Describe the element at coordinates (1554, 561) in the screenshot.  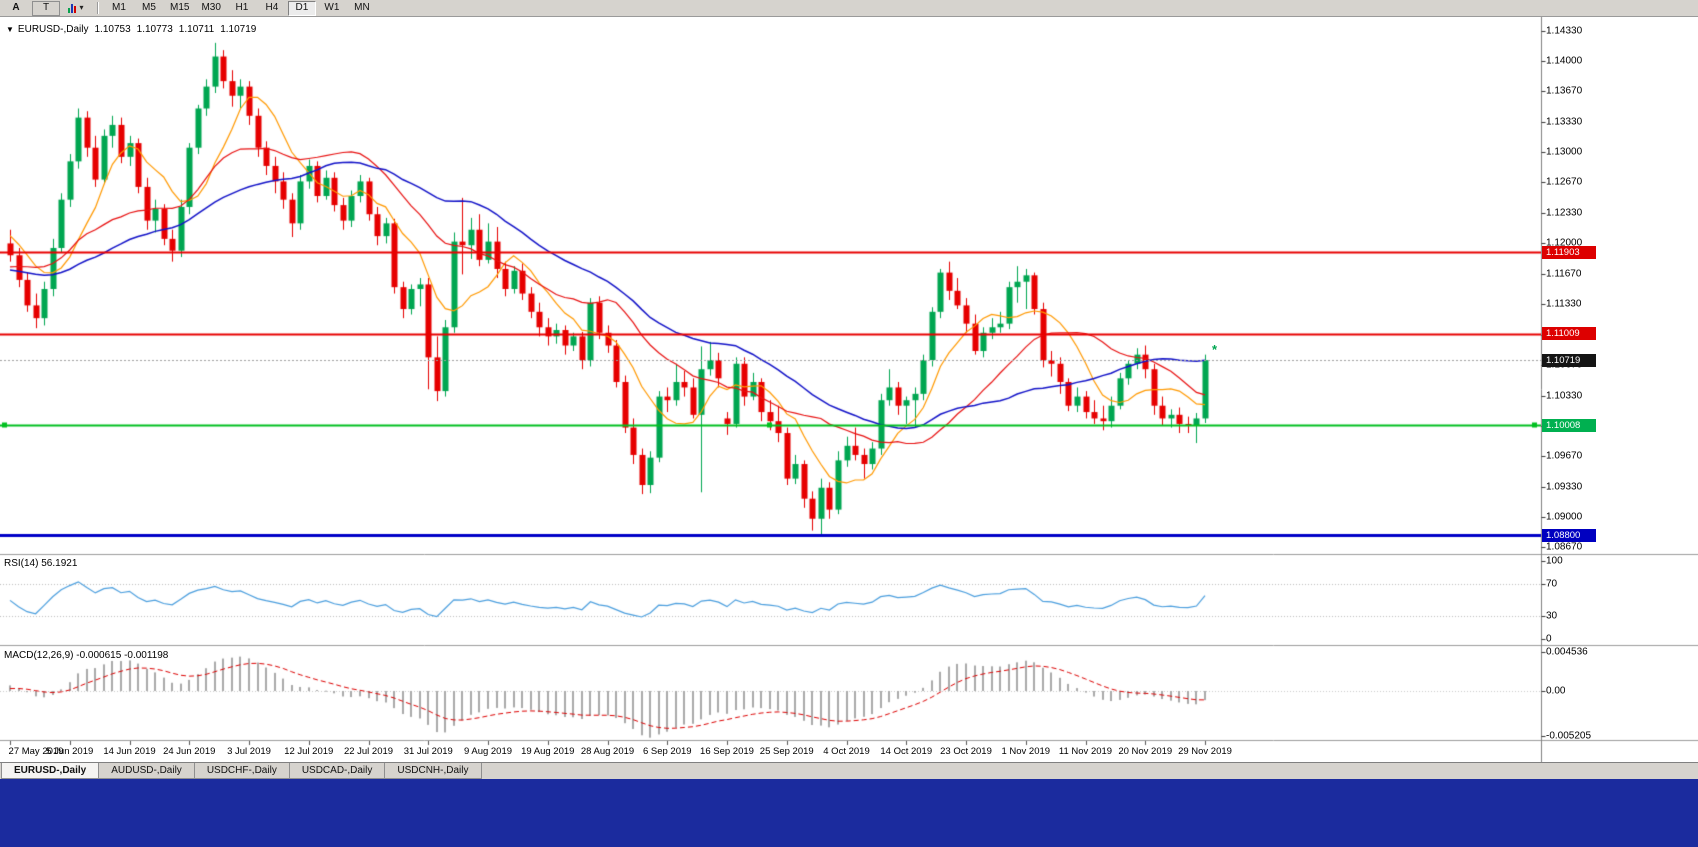
I see `rsi-axis-label: 100` at that location.